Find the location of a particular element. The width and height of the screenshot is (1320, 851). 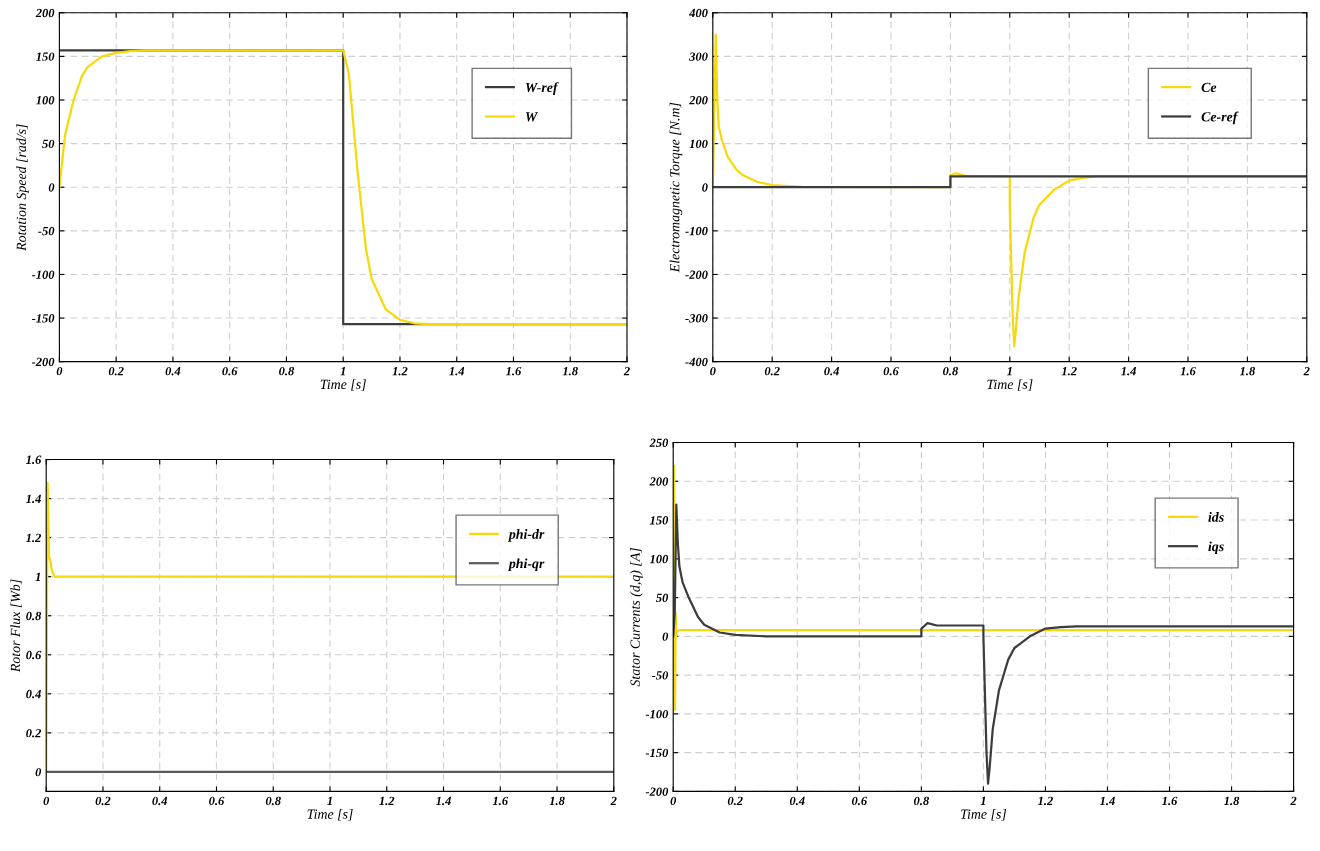

legend-label: ids is located at coordinates (1216, 517).